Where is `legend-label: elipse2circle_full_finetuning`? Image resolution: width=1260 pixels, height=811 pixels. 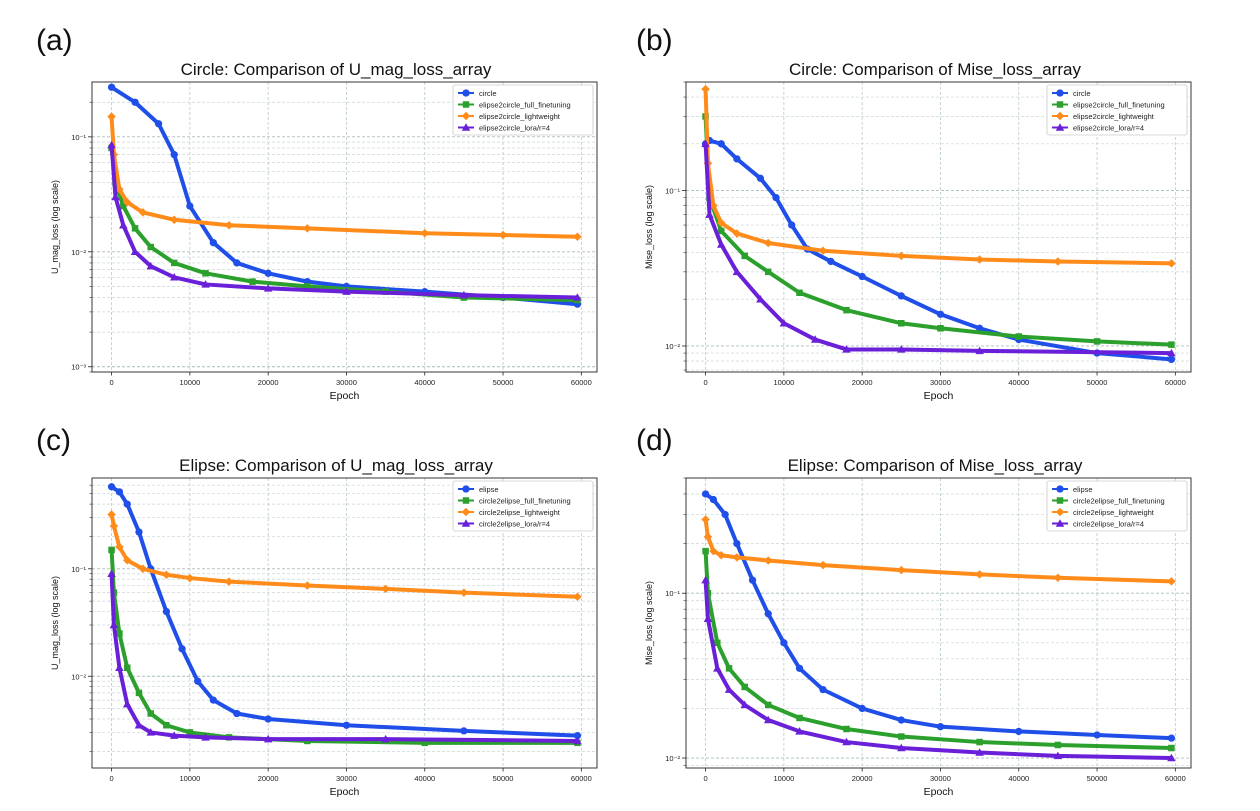
legend-label: elipse2circle_full_finetuning is located at coordinates (525, 104).